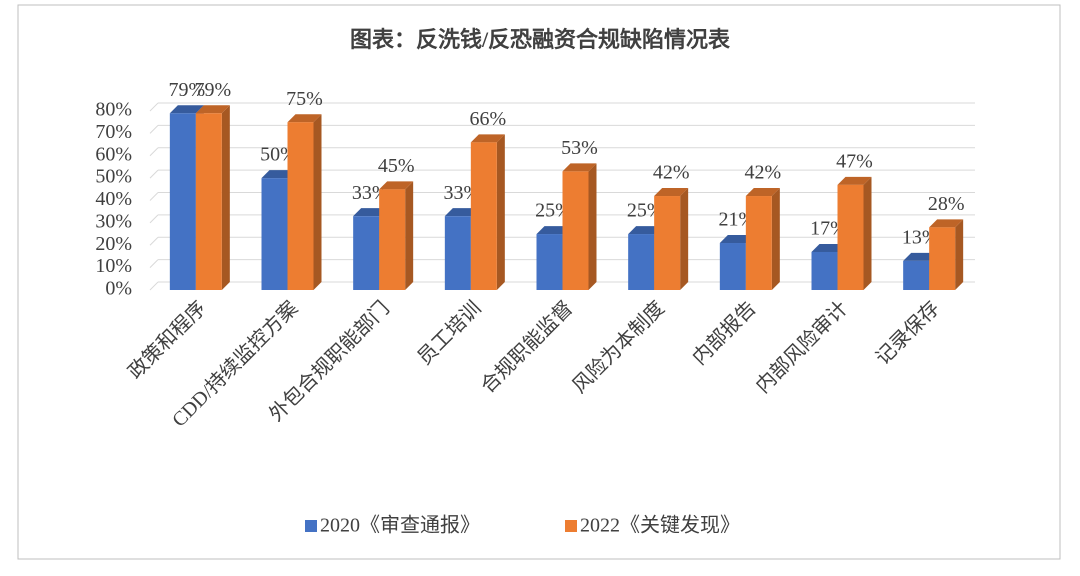 The width and height of the screenshot is (1080, 576). What do you see at coordinates (854, 161) in the screenshot?
I see `value-label: 47%` at bounding box center [854, 161].